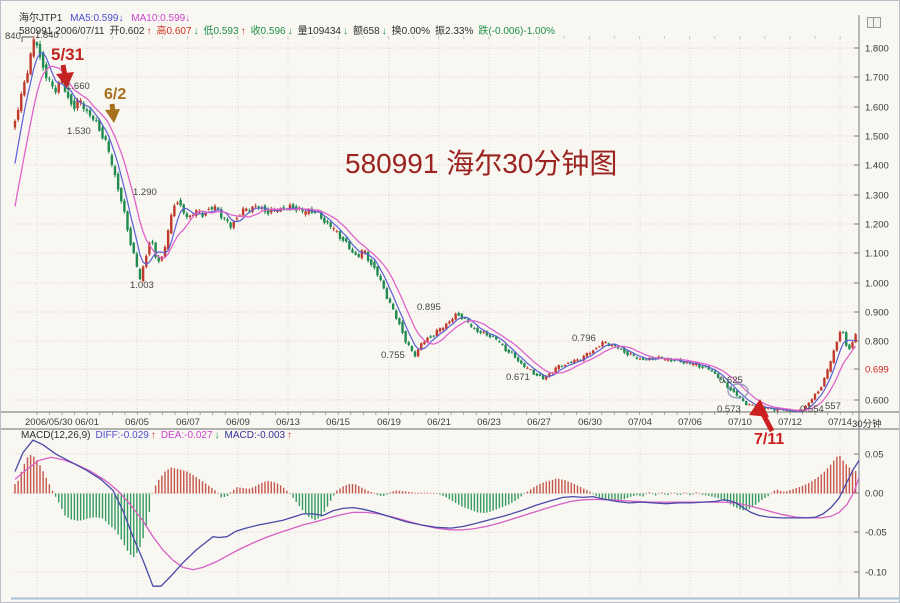 The height and width of the screenshot is (603, 900). Describe the element at coordinates (188, 422) in the screenshot. I see `svg-text: 06/07` at that location.